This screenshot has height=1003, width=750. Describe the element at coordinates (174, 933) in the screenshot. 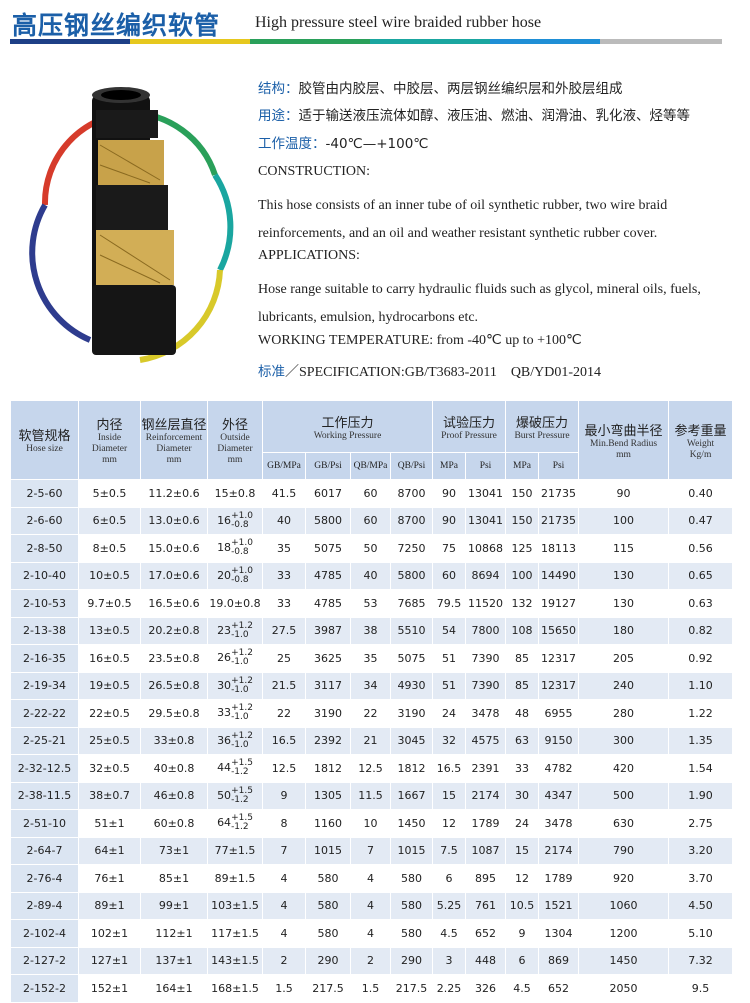

I see `table-cell: 112±1` at that location.